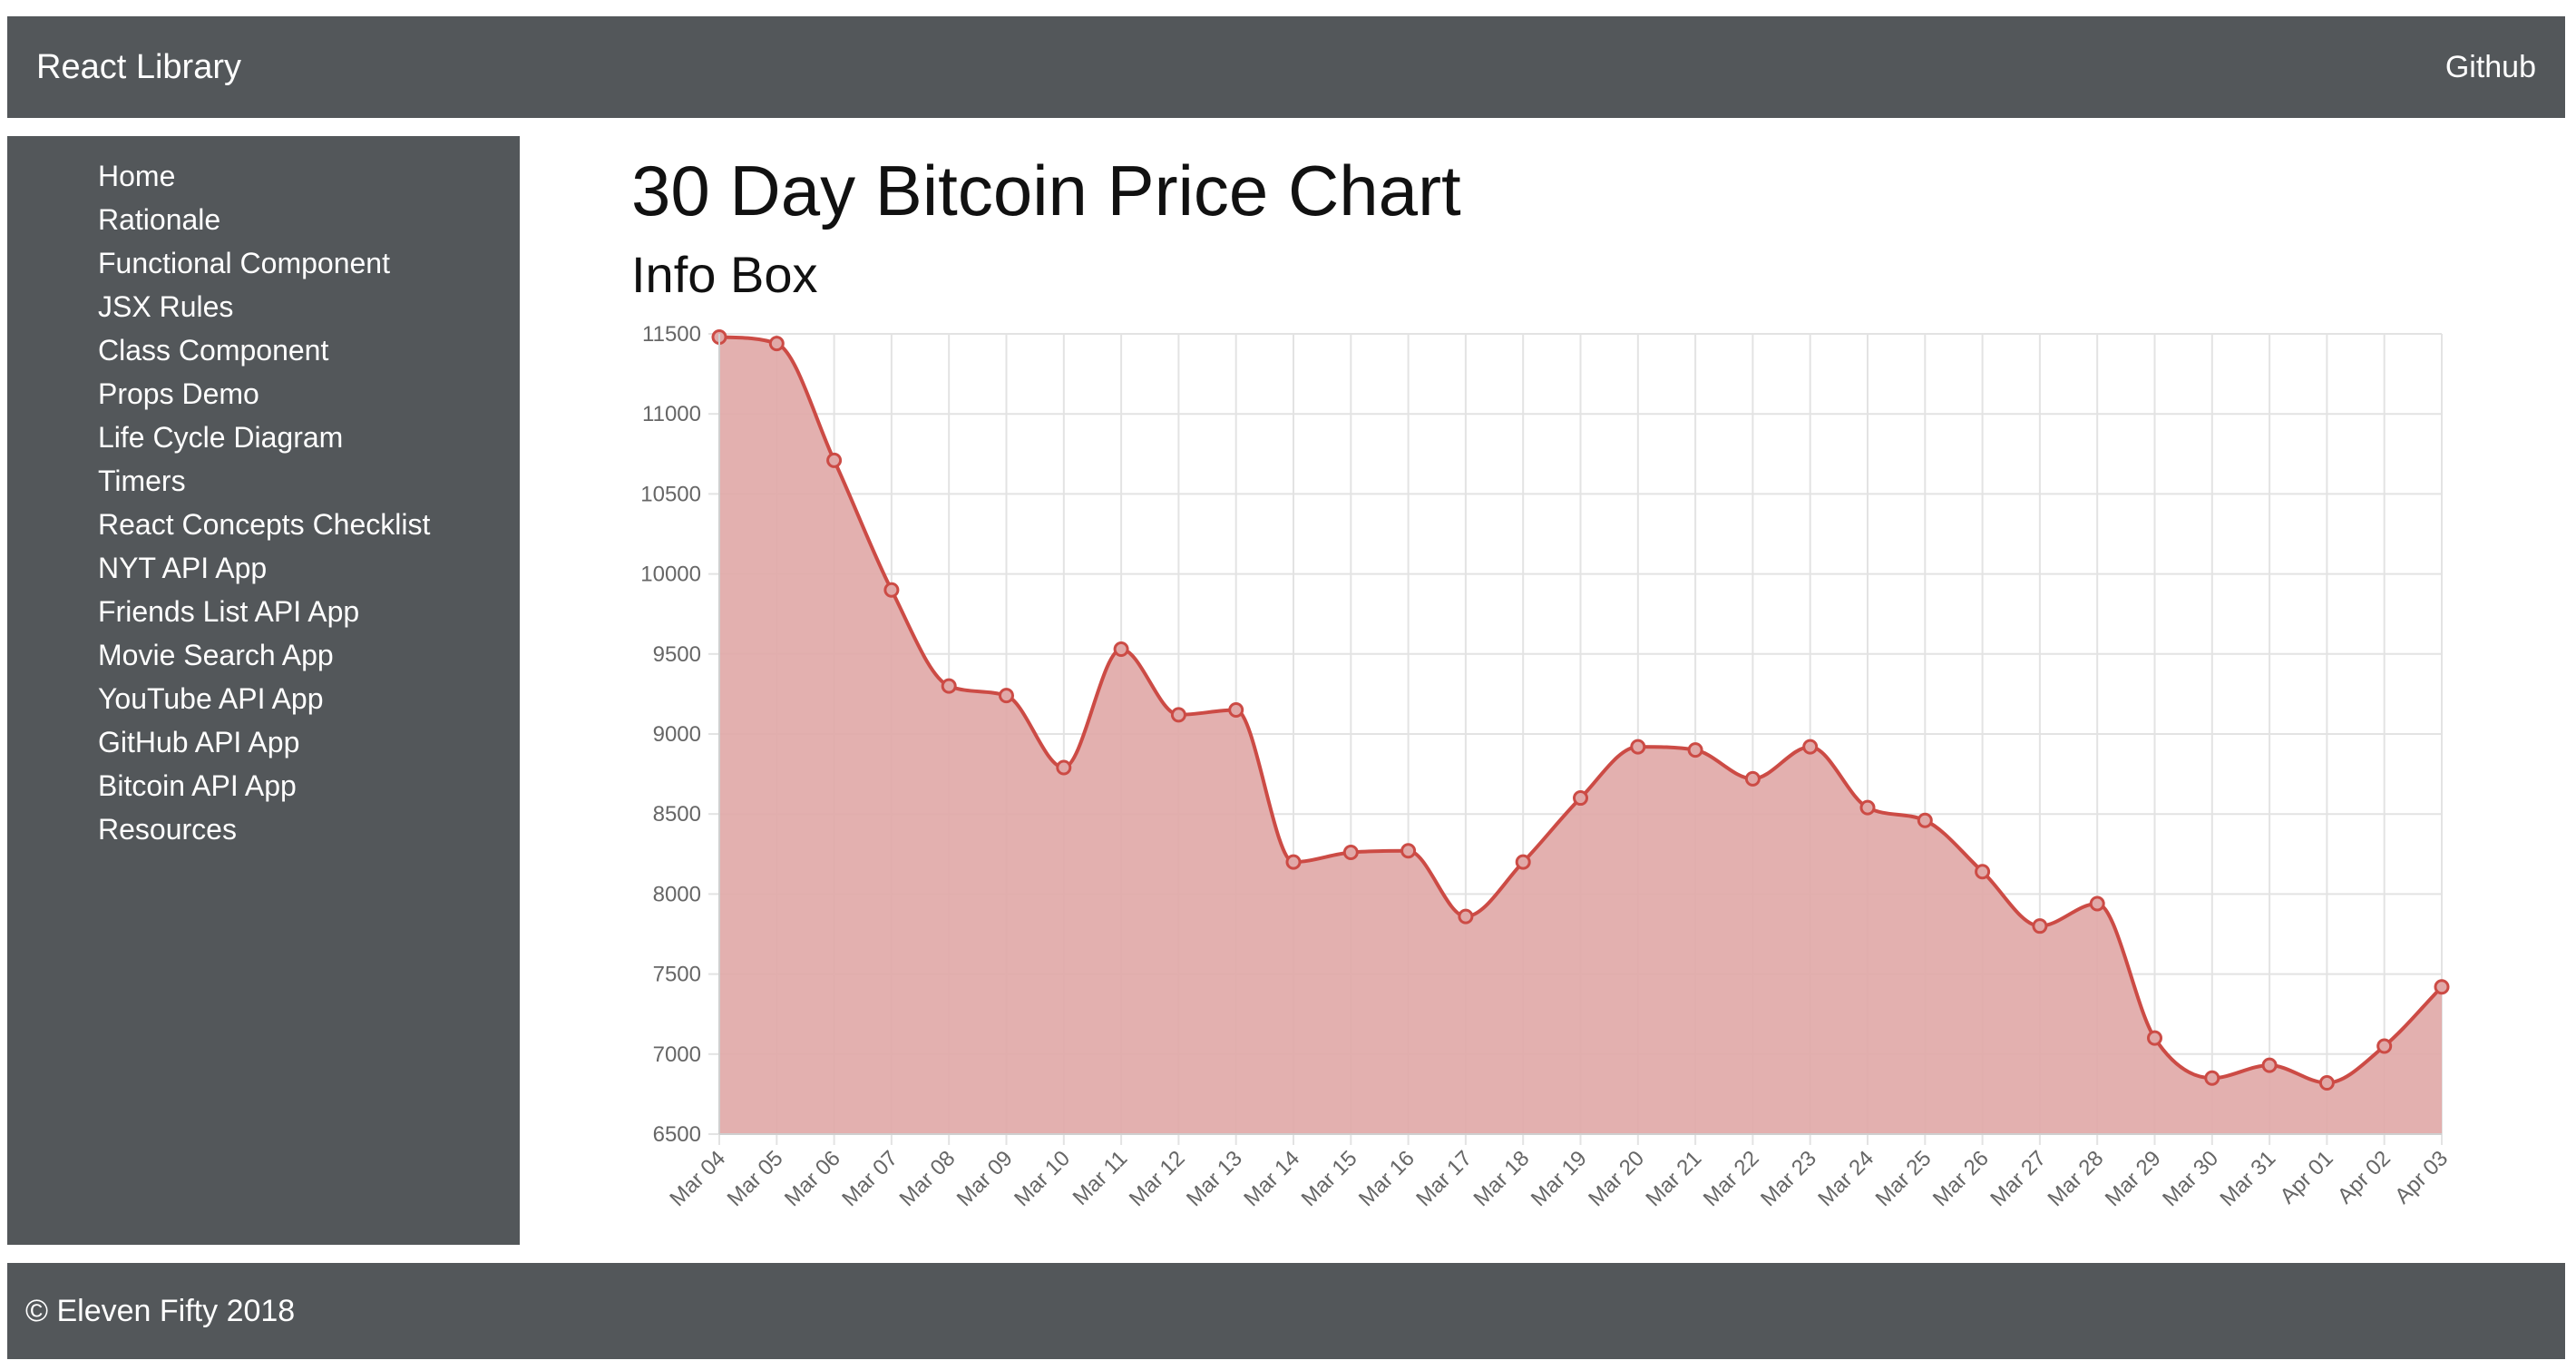 The width and height of the screenshot is (2576, 1370). I want to click on sidebar-item-life-cycle-diagram: Life Cycle Diagram, so click(264, 438).